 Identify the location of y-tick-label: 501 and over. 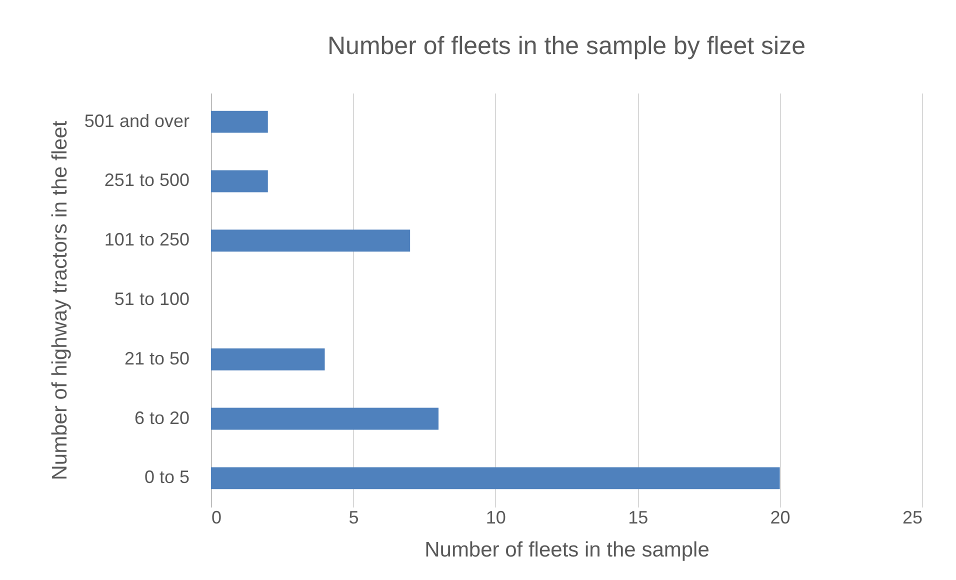
(137, 120).